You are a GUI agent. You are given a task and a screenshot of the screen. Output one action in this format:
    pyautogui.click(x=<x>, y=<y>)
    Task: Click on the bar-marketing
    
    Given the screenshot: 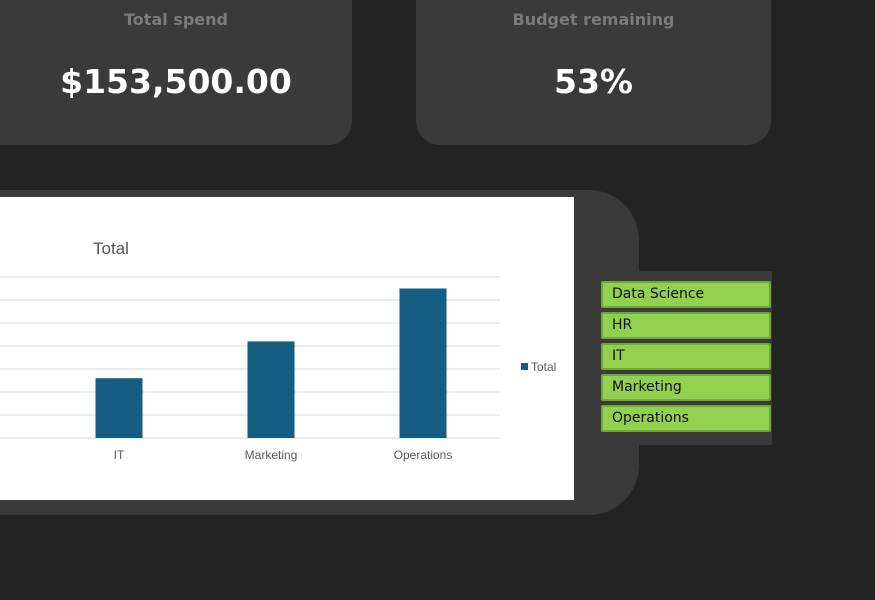 What is the action you would take?
    pyautogui.click(x=271, y=389)
    